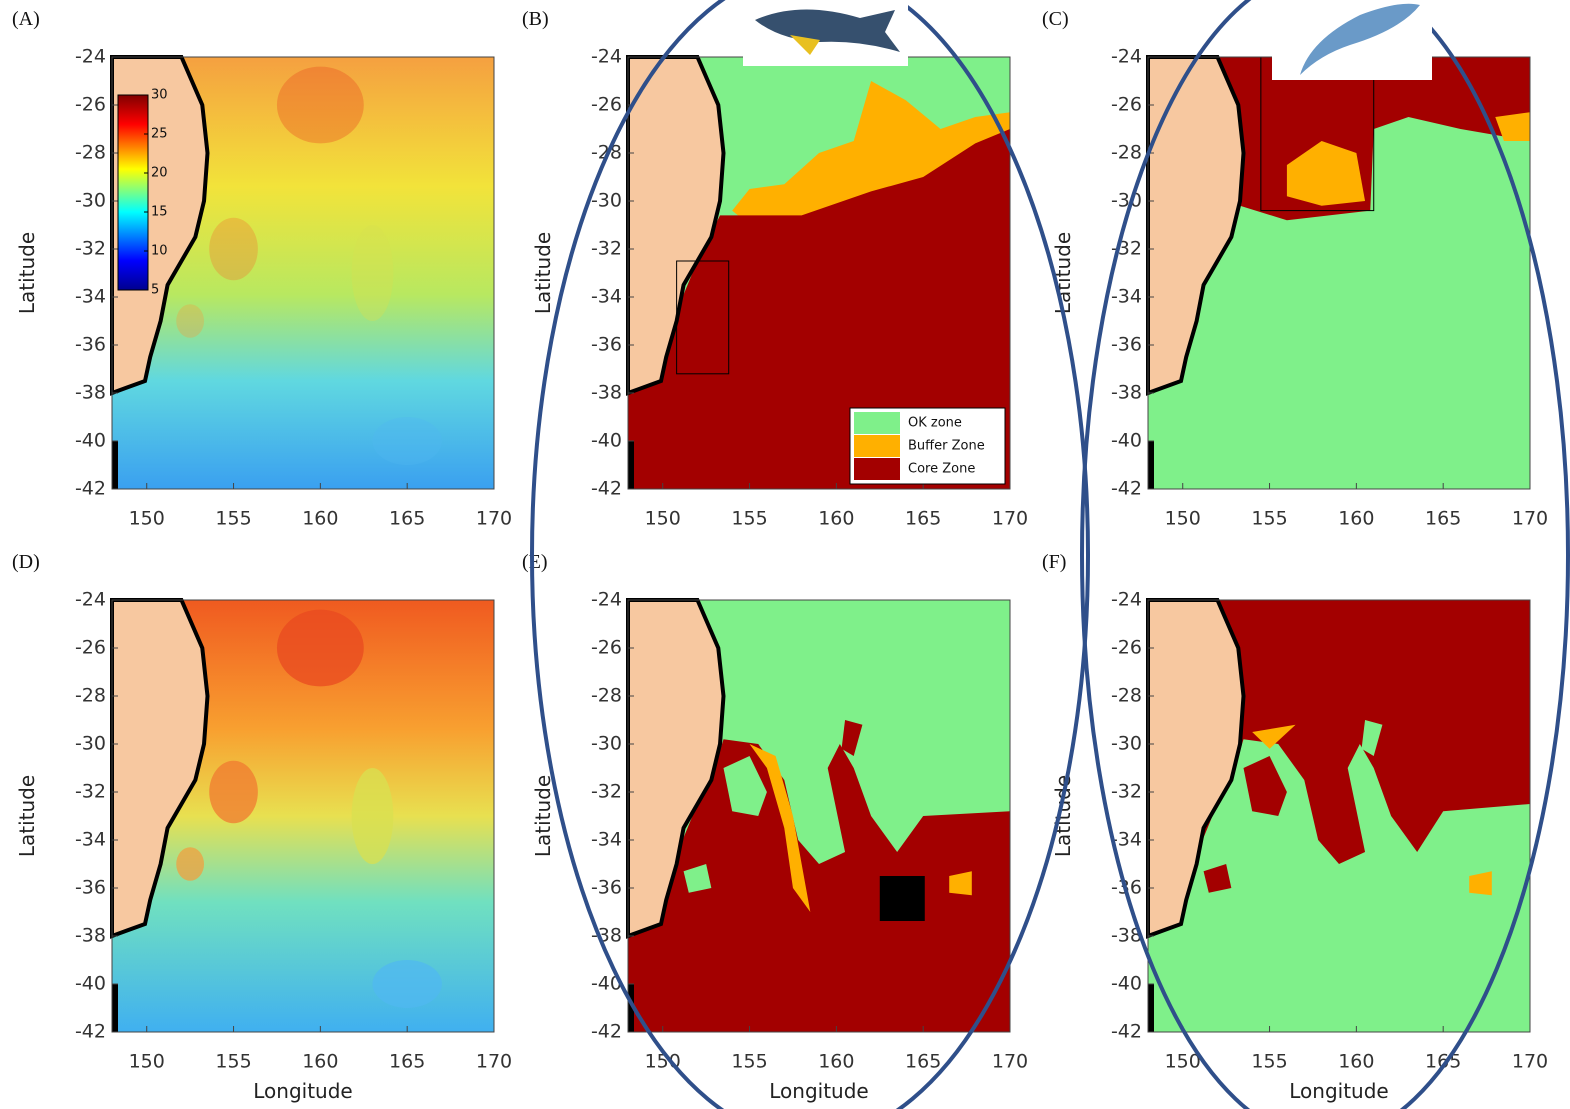 This screenshot has width=1570, height=1109. What do you see at coordinates (159, 212) in the screenshot?
I see `colorbar-tick-label: 15` at bounding box center [159, 212].